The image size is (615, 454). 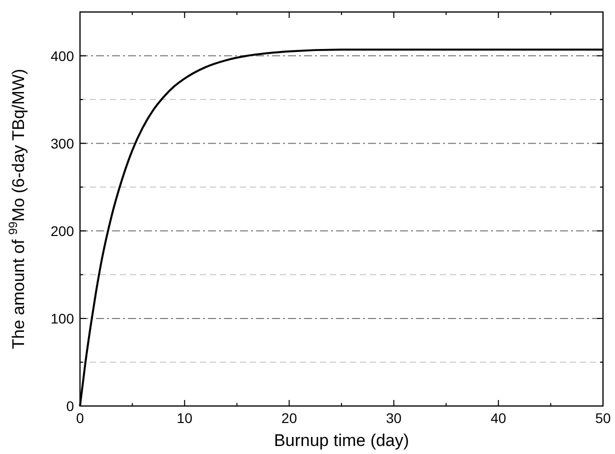 What do you see at coordinates (289, 418) in the screenshot?
I see `x-tick-label: 20` at bounding box center [289, 418].